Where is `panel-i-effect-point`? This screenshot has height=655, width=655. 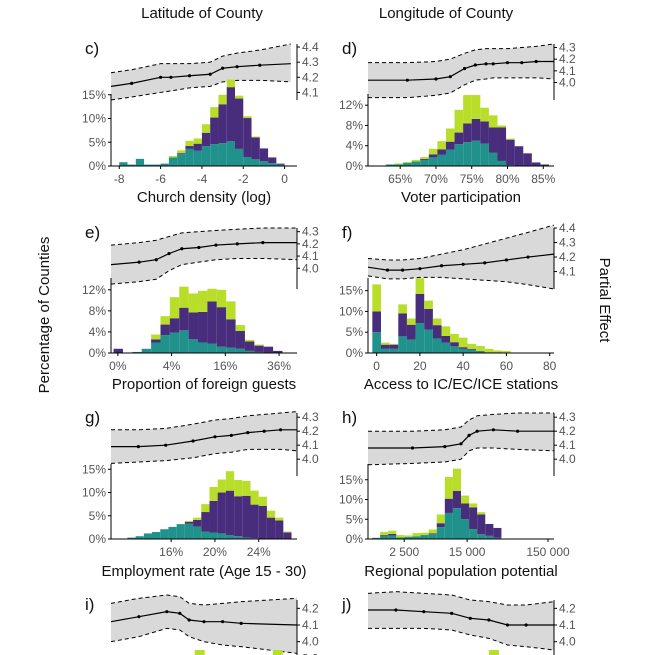
panel-i-effect-point is located at coordinates (204, 622).